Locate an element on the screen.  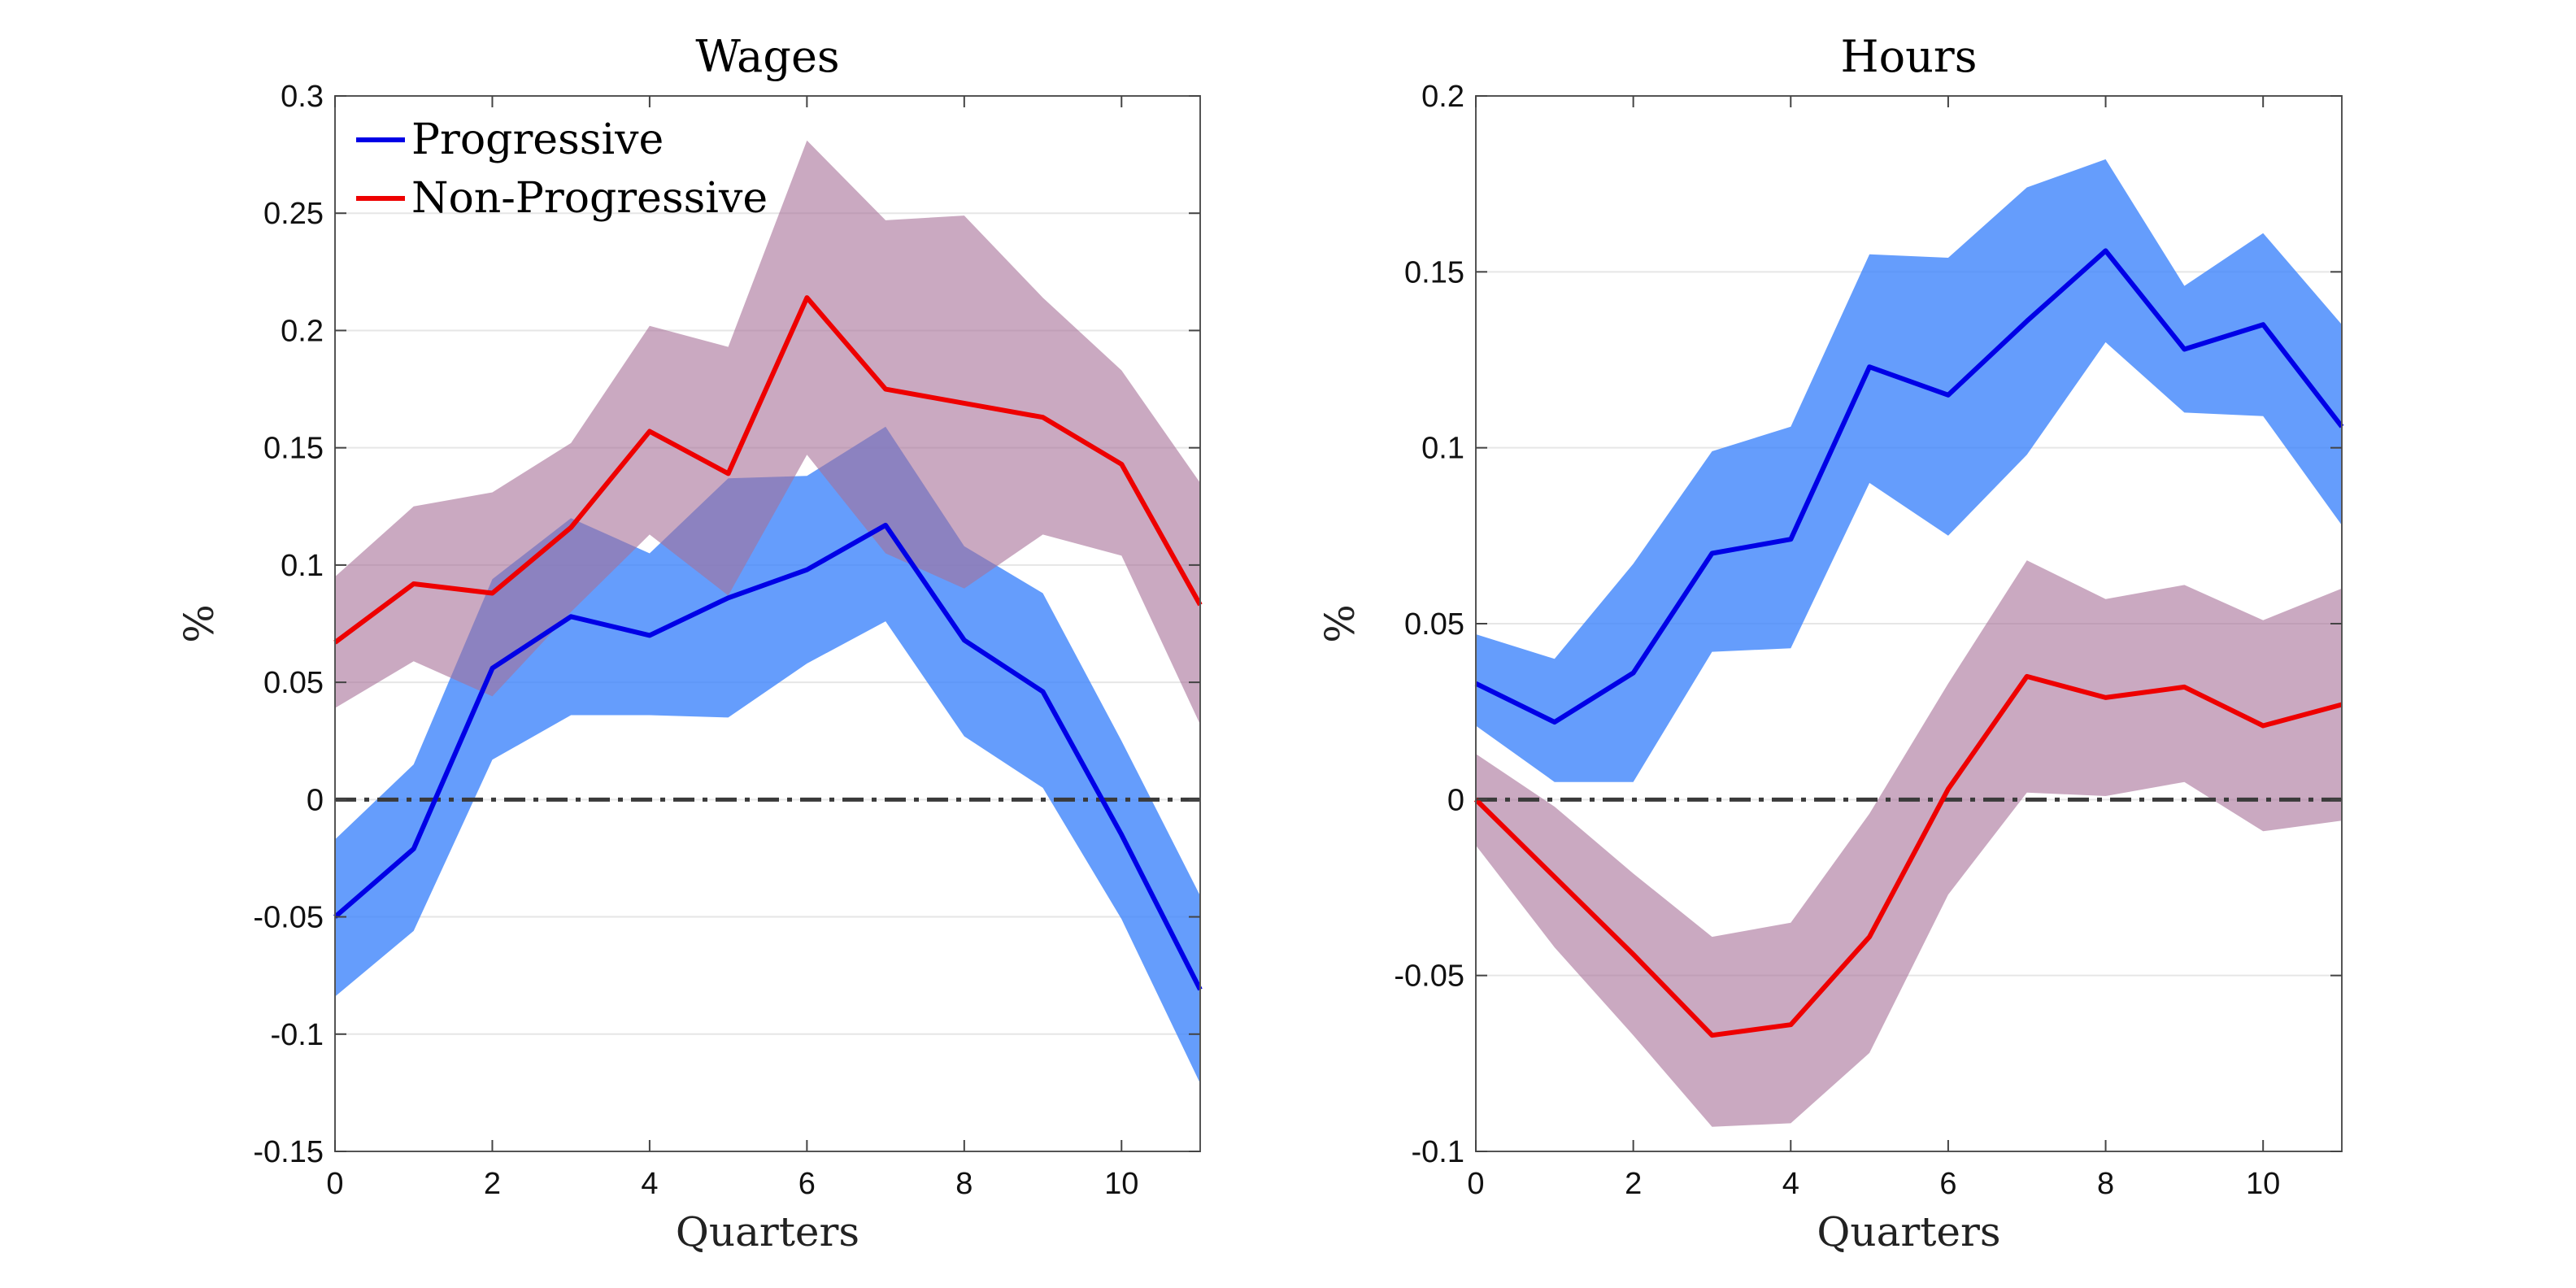
wages-x-tick-label: 6 is located at coordinates (807, 1184).